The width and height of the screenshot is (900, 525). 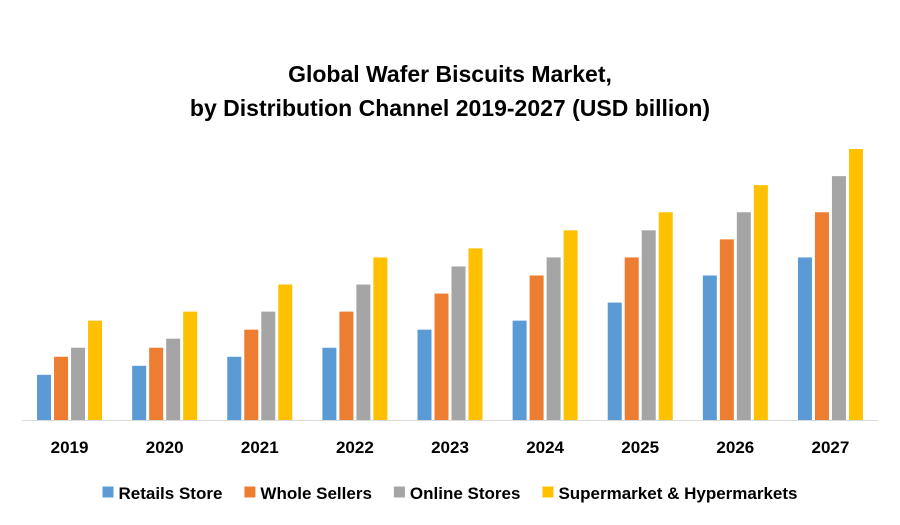 I want to click on x-tick-label: 2022, so click(x=355, y=447).